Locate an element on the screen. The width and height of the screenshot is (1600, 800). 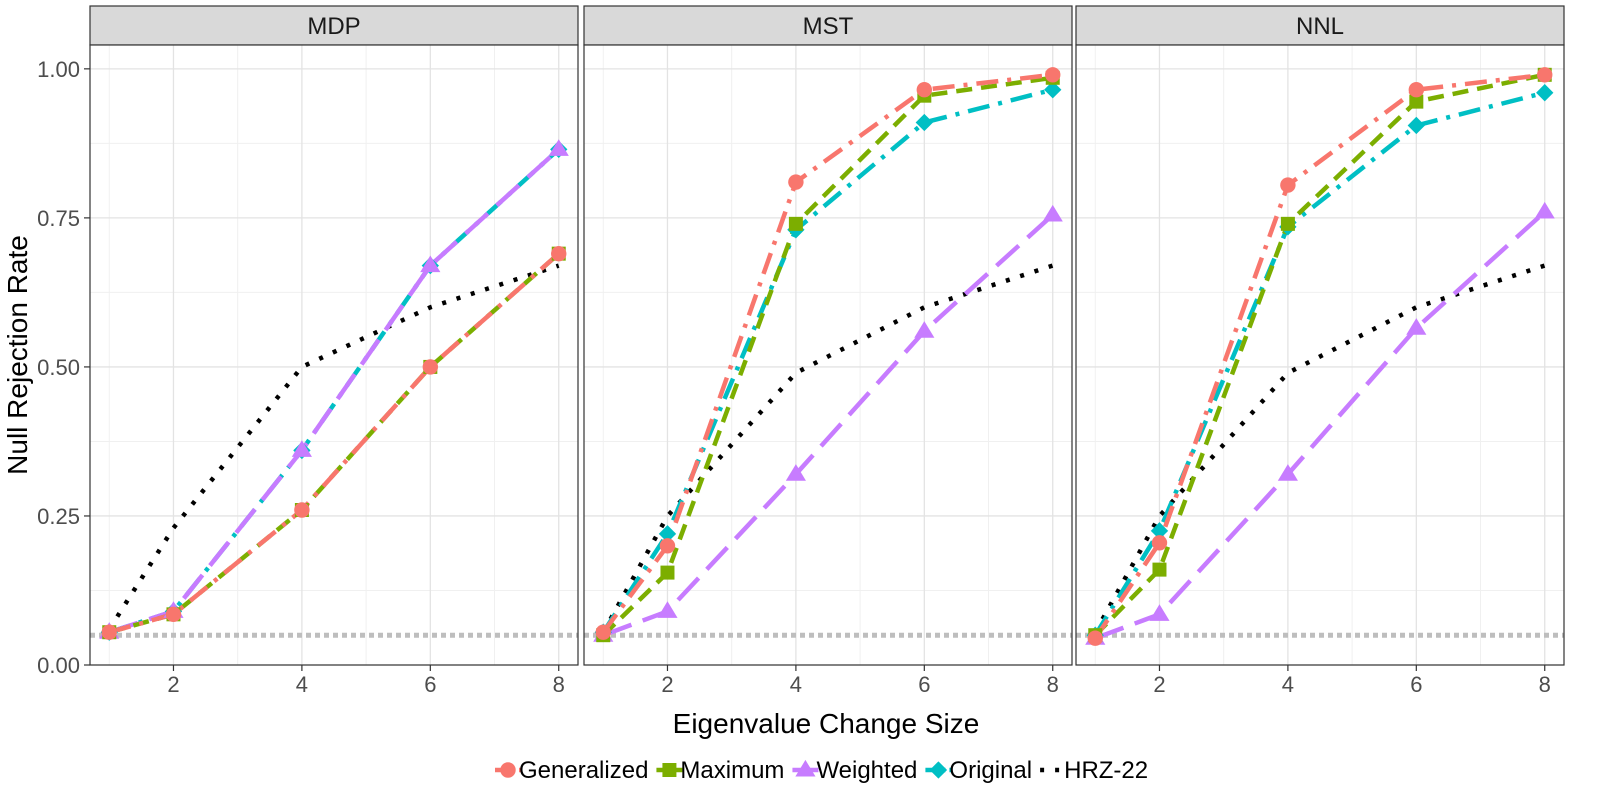
legend-label: Original is located at coordinates (990, 770).